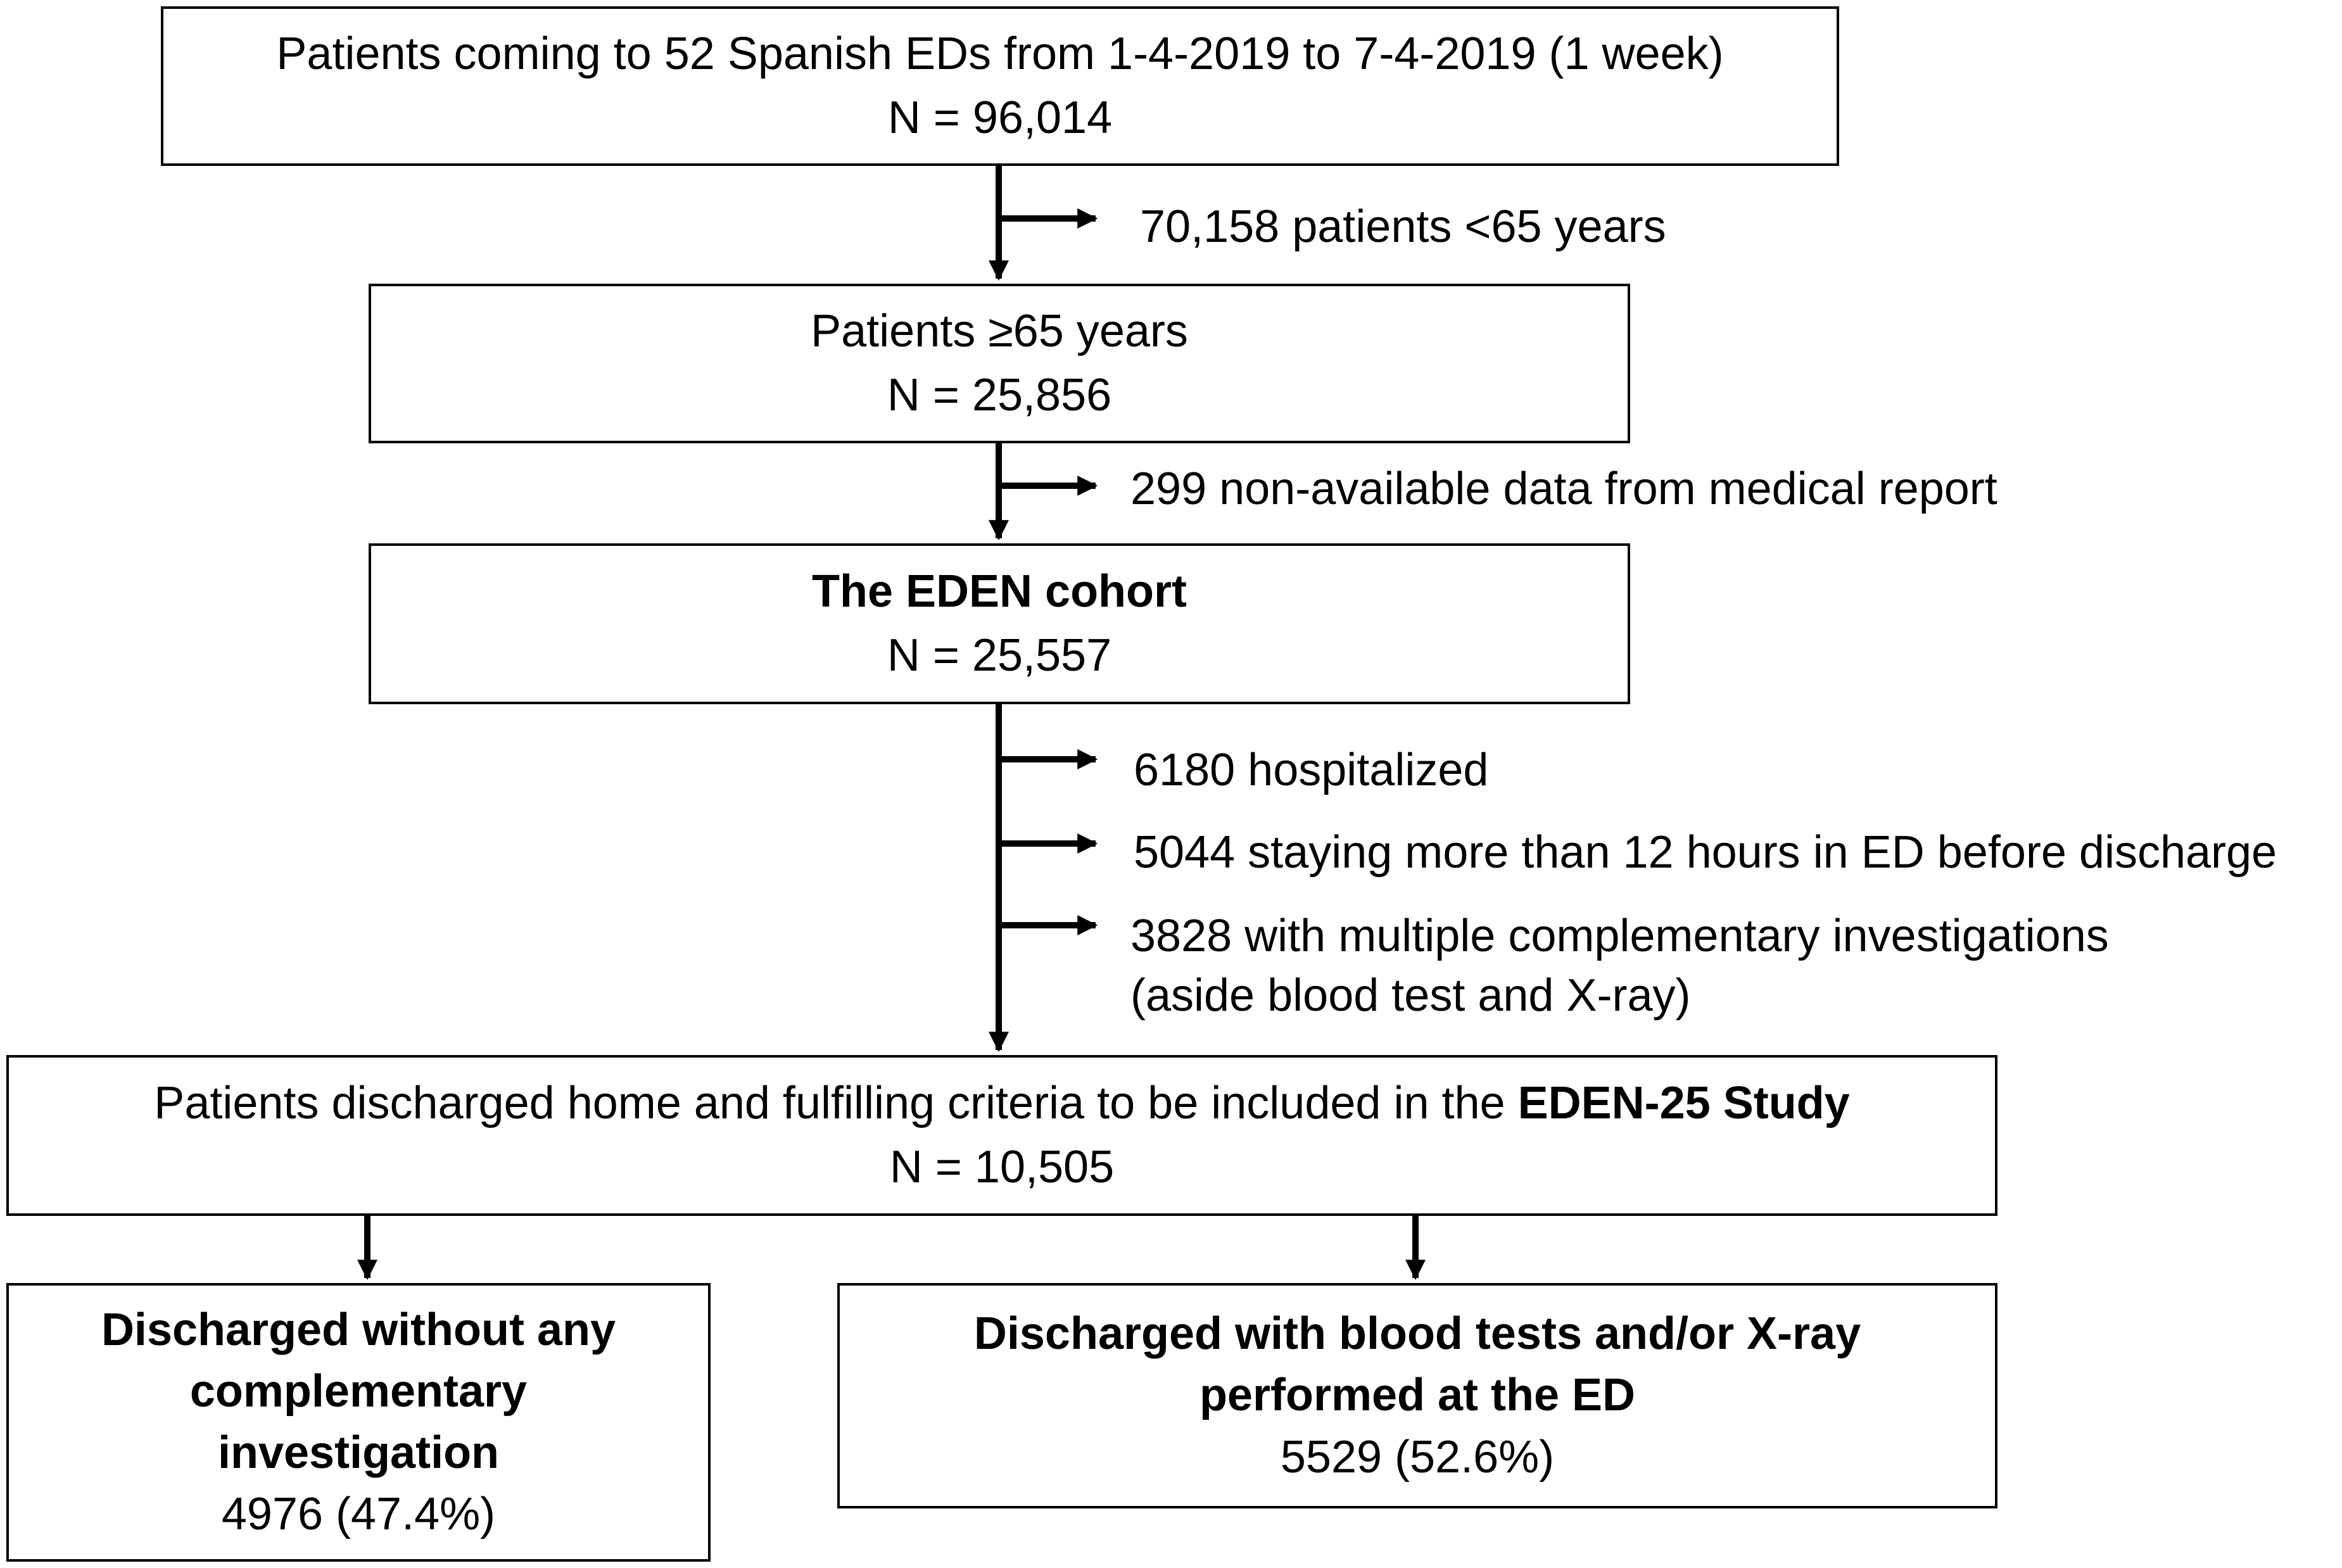 This screenshot has width=2342, height=1568. I want to click on box-over65-count: N = 25,856, so click(999, 395).